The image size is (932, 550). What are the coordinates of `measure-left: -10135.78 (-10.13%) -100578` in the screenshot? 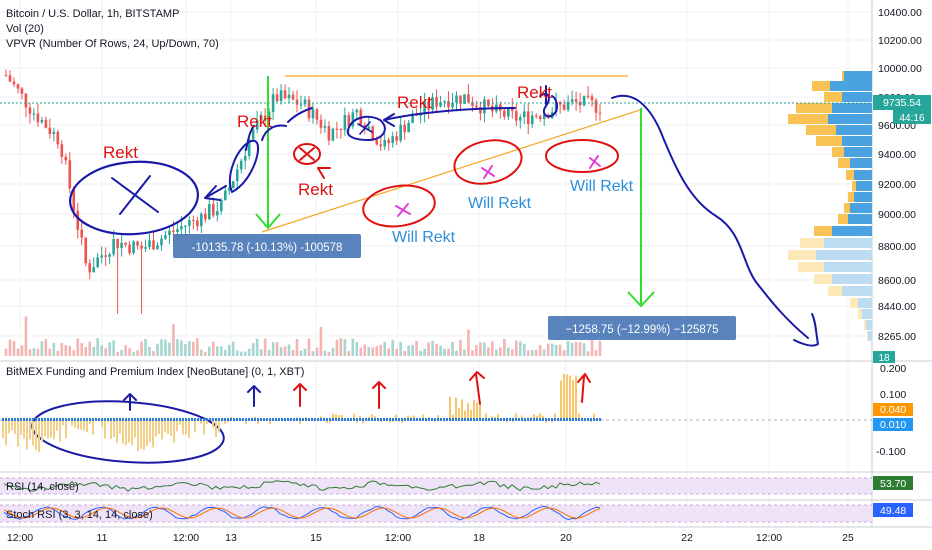 It's located at (267, 167).